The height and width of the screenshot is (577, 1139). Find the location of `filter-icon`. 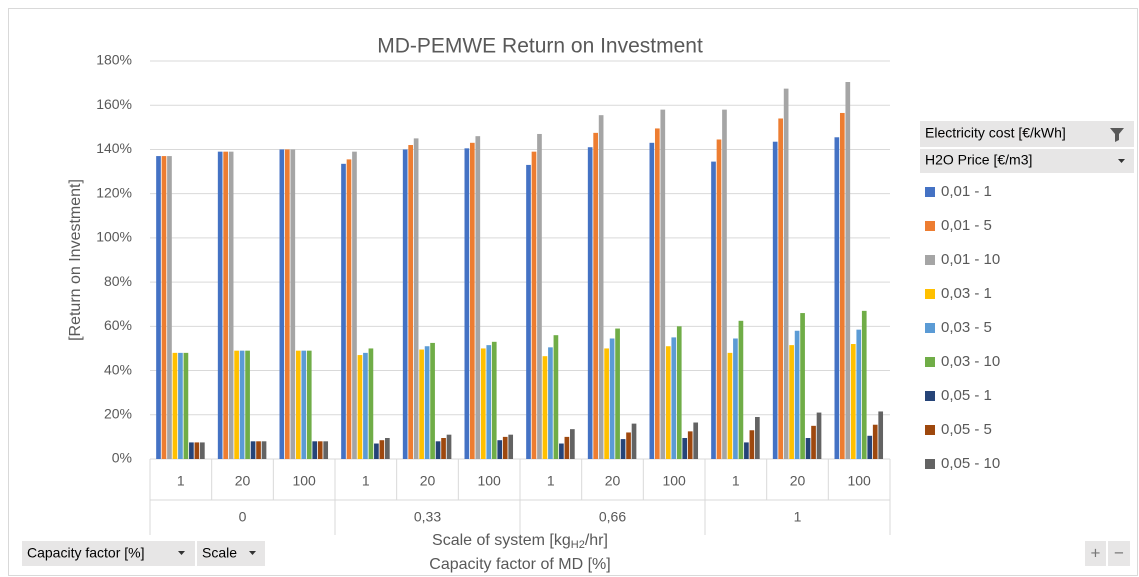

filter-icon is located at coordinates (1117, 135).